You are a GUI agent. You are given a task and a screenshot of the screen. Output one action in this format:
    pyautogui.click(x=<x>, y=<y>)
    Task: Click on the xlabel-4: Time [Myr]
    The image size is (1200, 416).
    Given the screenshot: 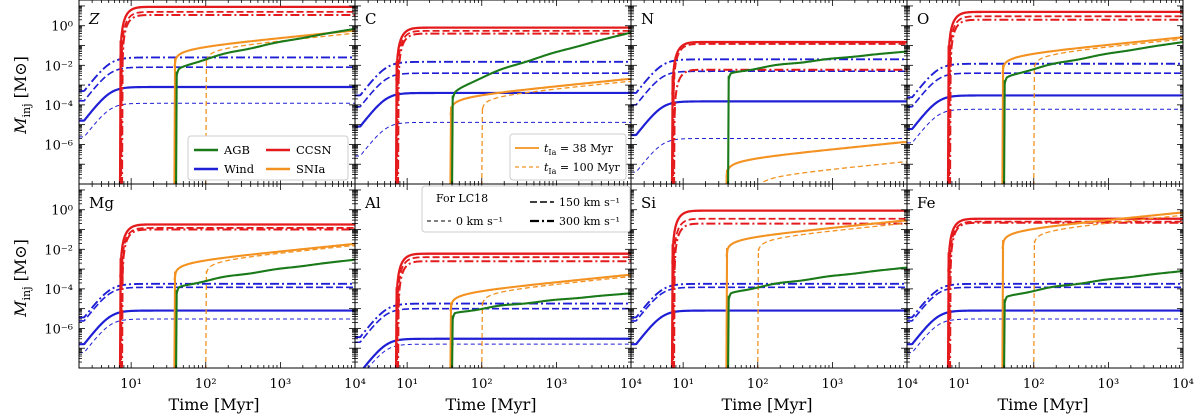 What is the action you would take?
    pyautogui.click(x=1042, y=404)
    